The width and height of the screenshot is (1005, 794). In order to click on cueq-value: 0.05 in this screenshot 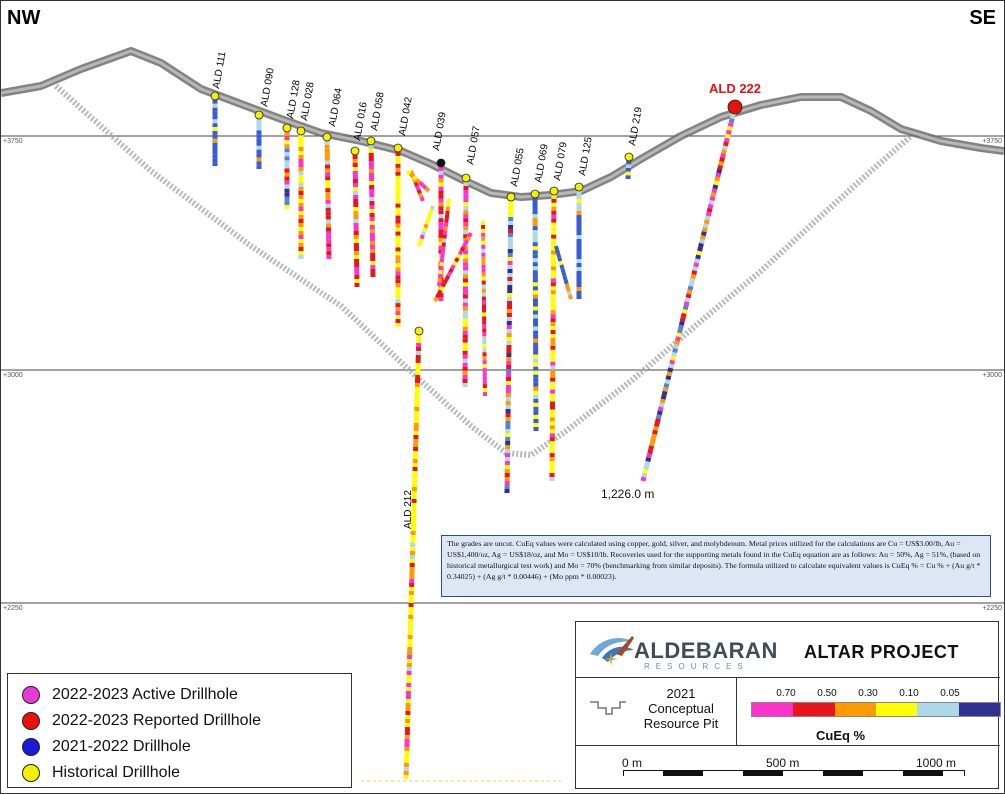, I will do `click(950, 693)`.